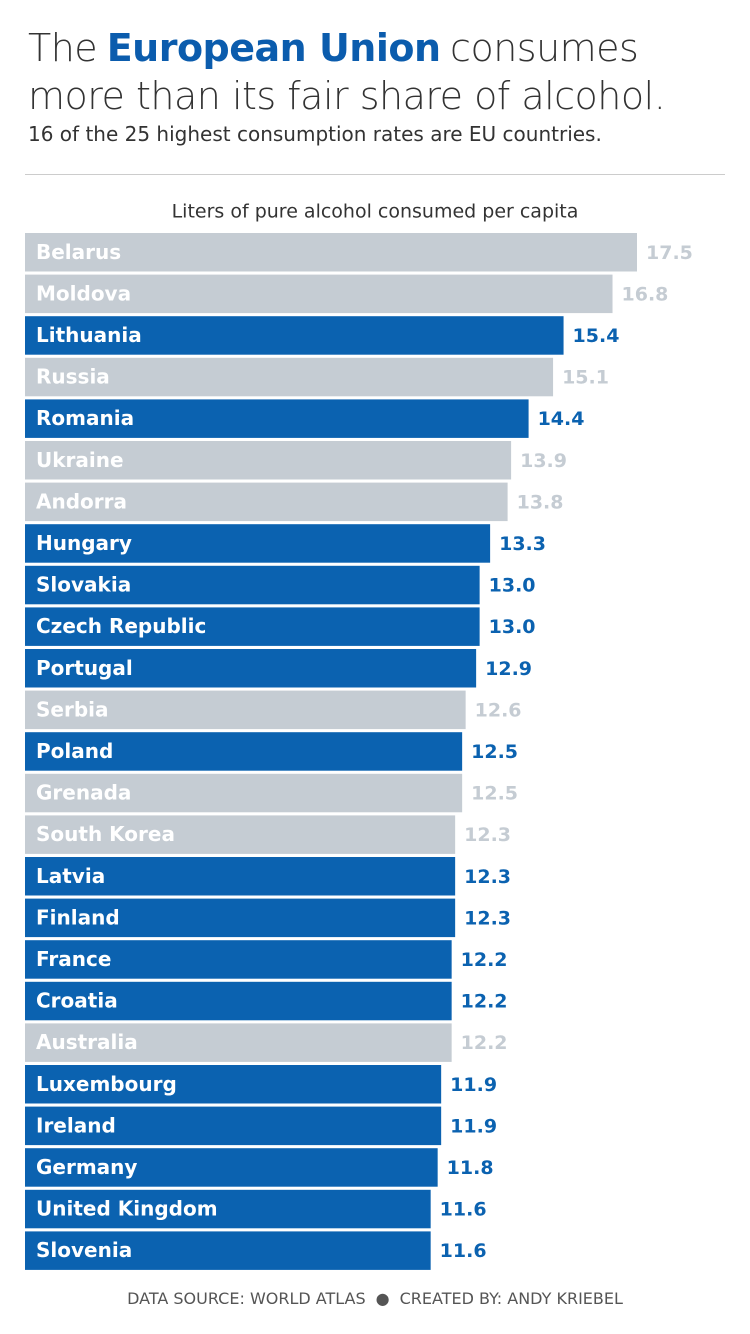 This screenshot has width=750, height=1334. Describe the element at coordinates (76, 1125) in the screenshot. I see `category-label: Ireland` at that location.